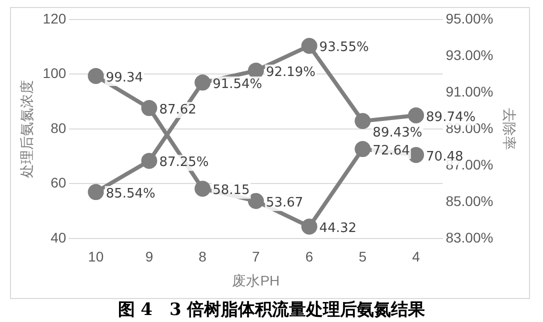 The height and width of the screenshot is (322, 543). What do you see at coordinates (451, 117) in the screenshot?
I see `data-label: 89.74%` at bounding box center [451, 117].